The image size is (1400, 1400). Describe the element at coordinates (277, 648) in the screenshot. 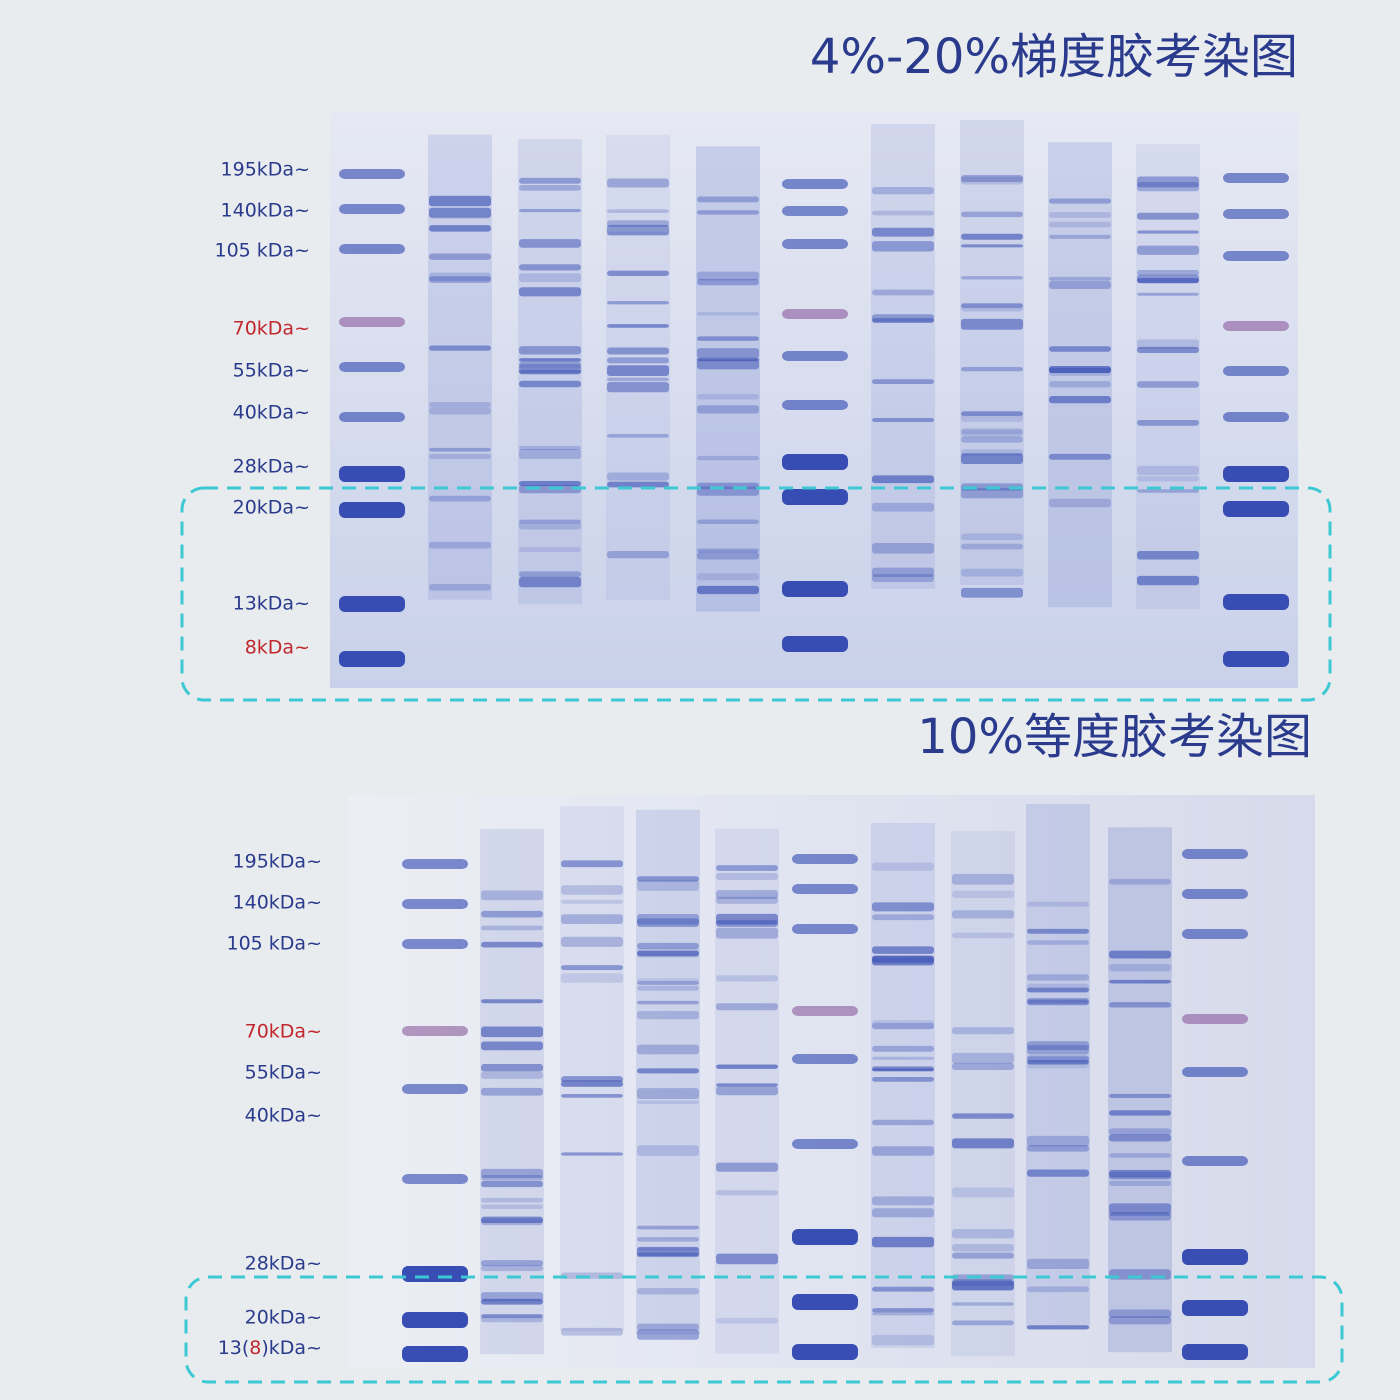

I see `marker-label: 8kDa~` at that location.